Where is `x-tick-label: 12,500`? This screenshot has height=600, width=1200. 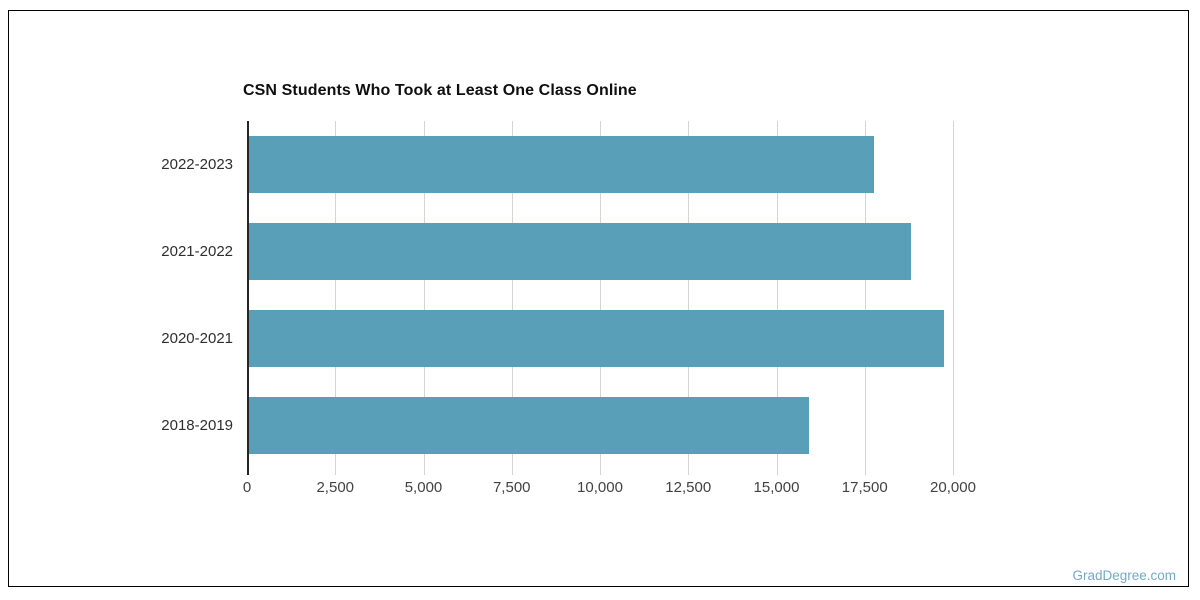 x-tick-label: 12,500 is located at coordinates (688, 487).